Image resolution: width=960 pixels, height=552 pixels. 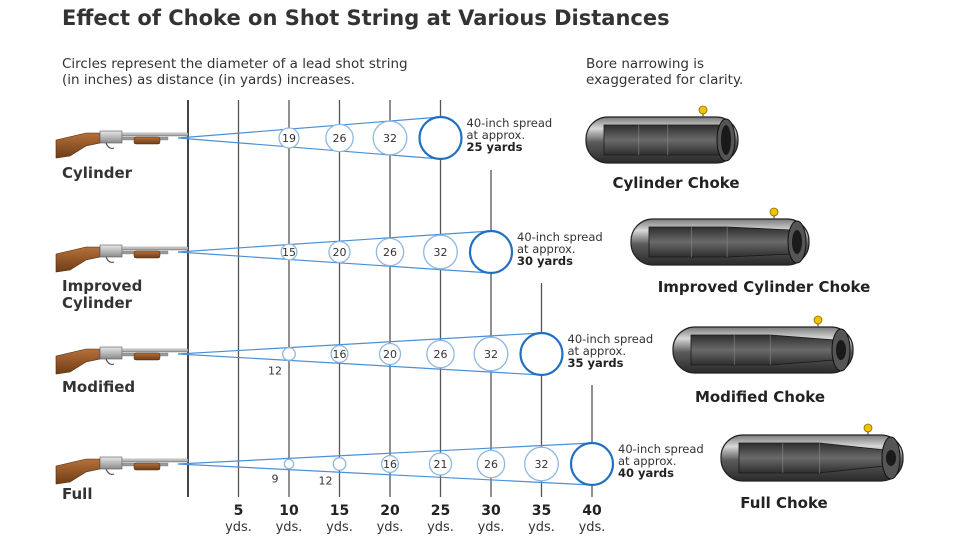 I want to click on distance-value: 15, so click(x=339, y=511).